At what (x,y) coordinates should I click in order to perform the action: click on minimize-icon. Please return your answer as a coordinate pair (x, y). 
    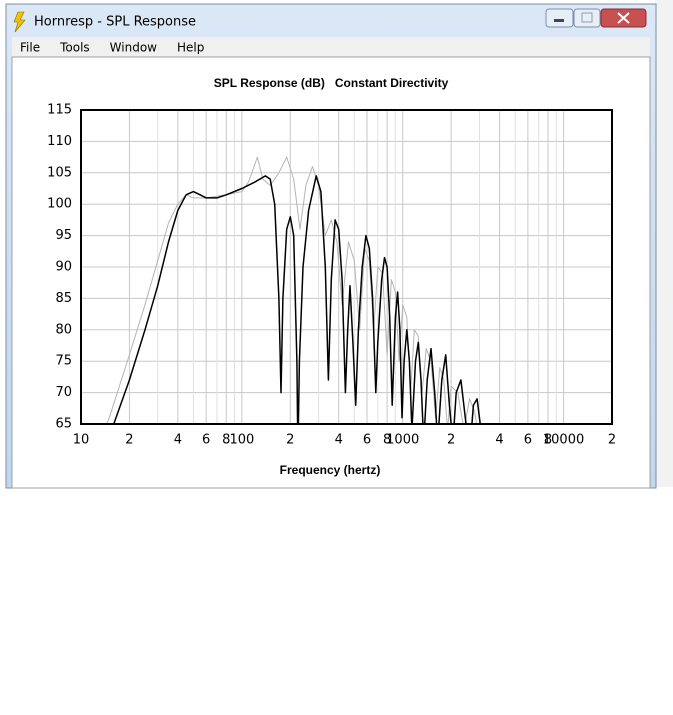
    Looking at the image, I should click on (559, 20).